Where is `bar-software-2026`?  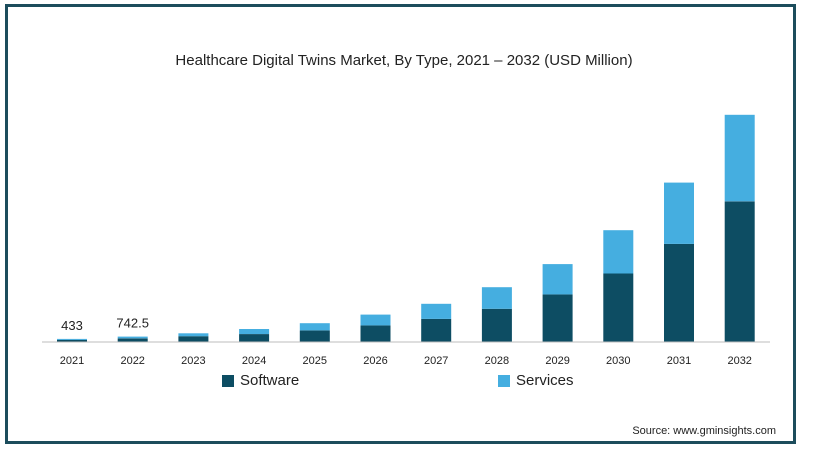
bar-software-2026 is located at coordinates (375, 333).